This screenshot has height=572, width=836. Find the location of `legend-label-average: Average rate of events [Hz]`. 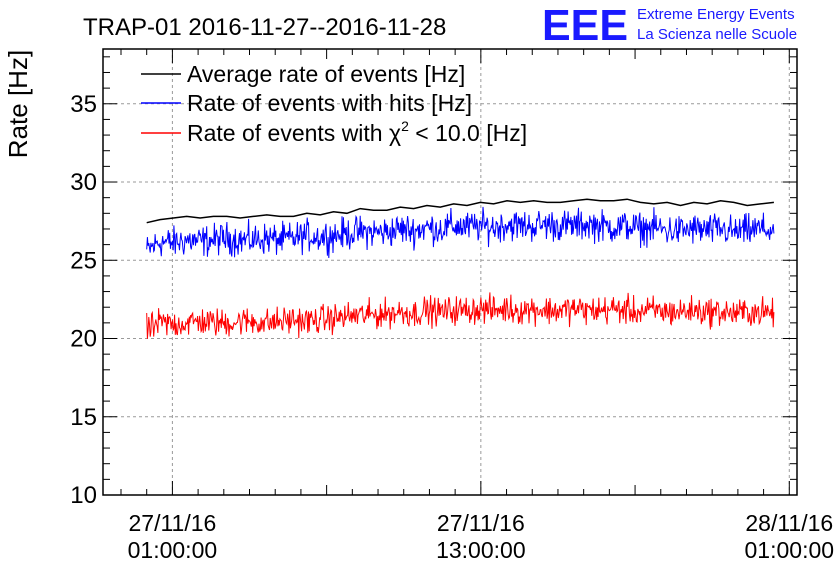

legend-label-average: Average rate of events [Hz] is located at coordinates (326, 74).